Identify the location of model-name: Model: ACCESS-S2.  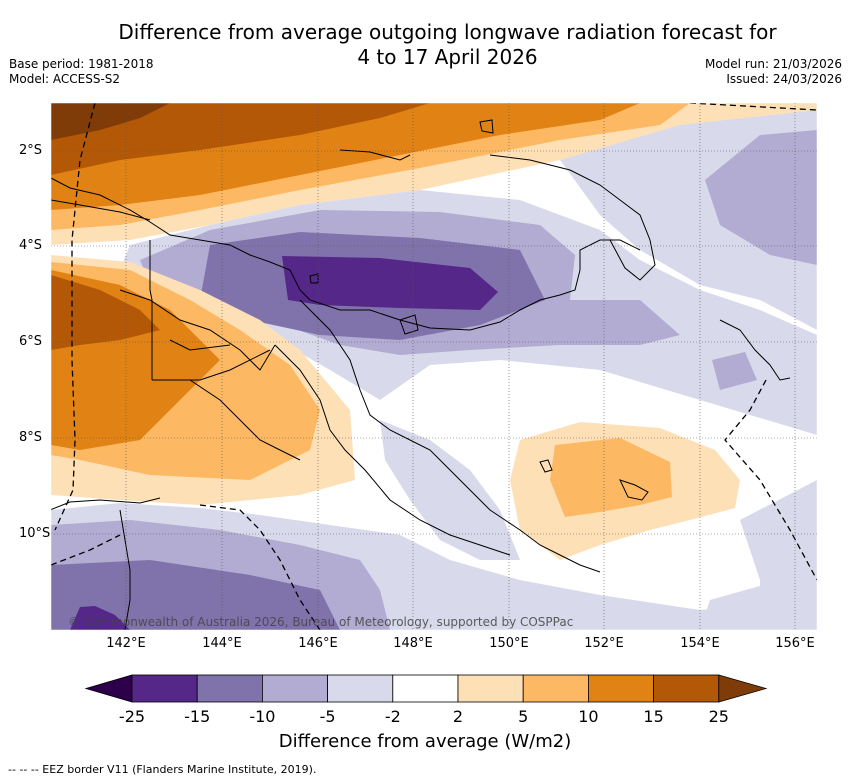
(65, 79).